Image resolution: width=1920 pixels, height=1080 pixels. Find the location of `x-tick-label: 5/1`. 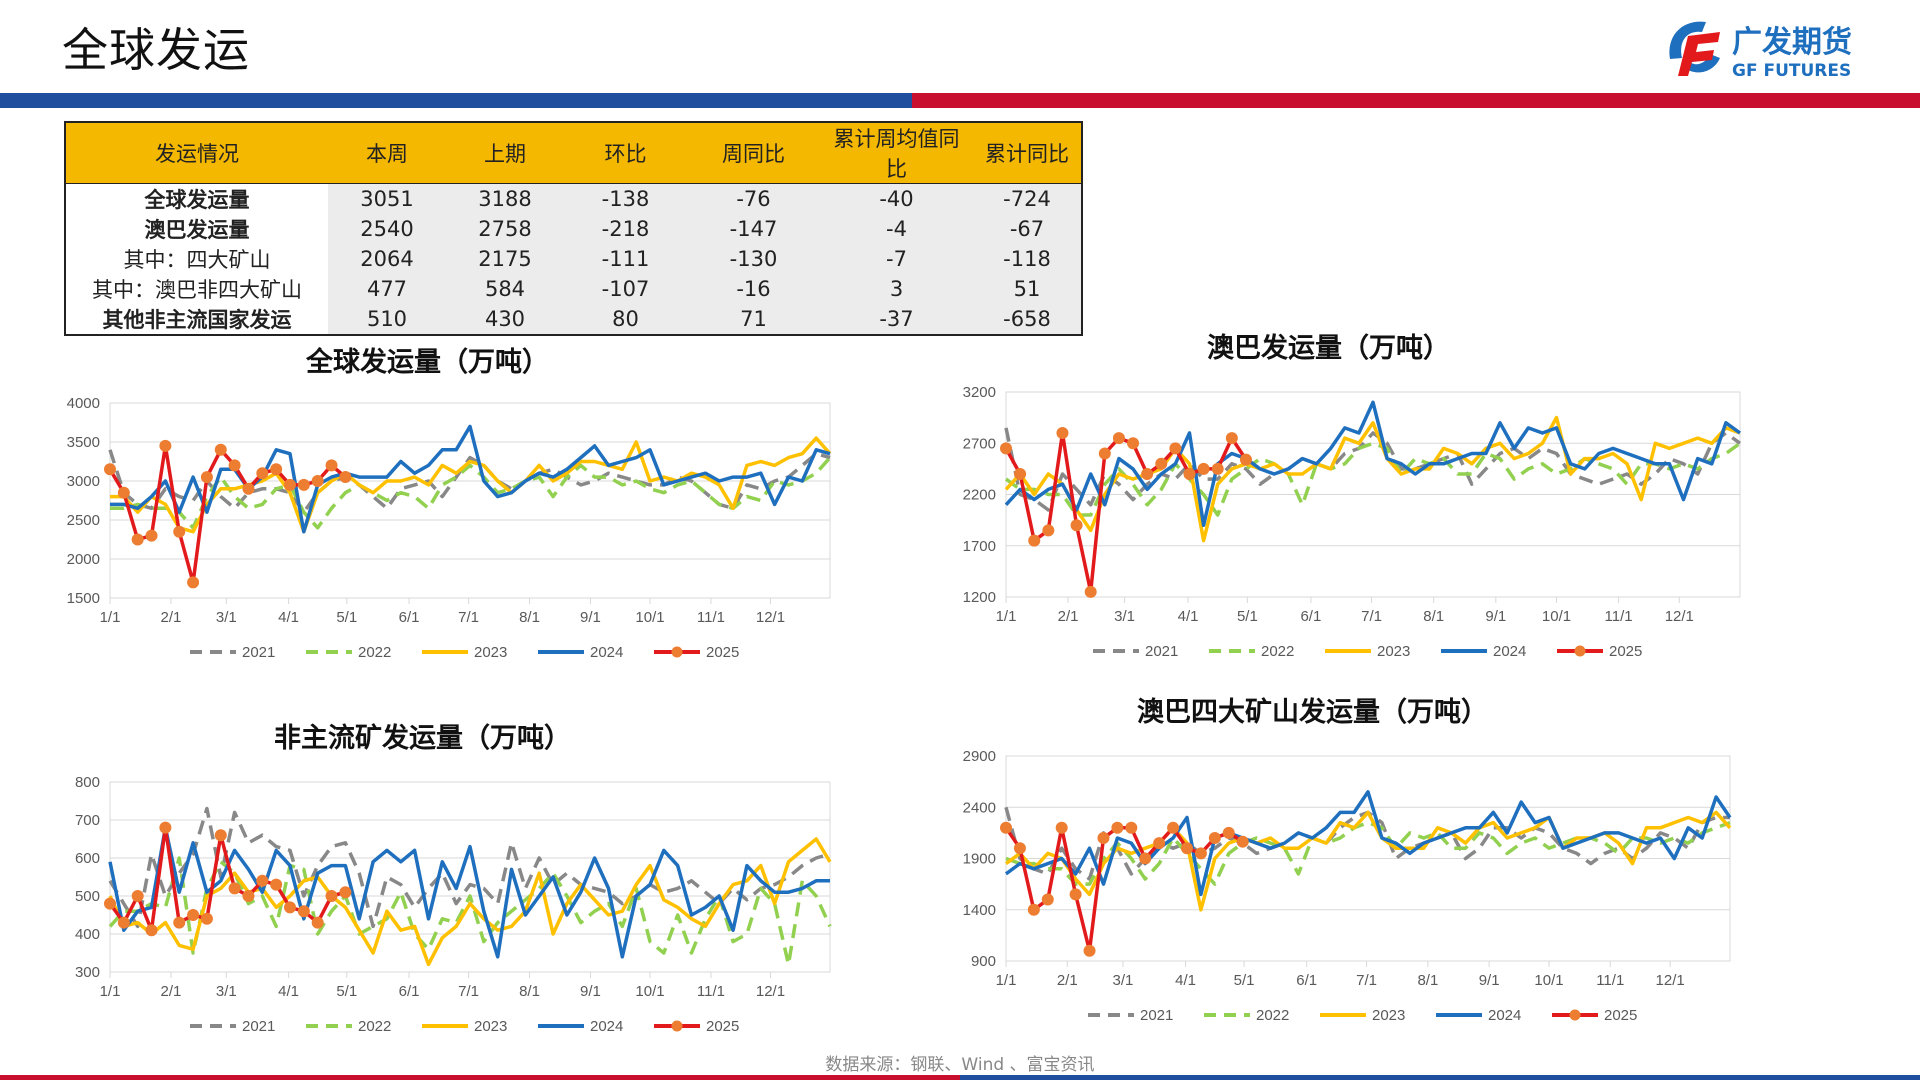

x-tick-label: 5/1 is located at coordinates (1247, 616).